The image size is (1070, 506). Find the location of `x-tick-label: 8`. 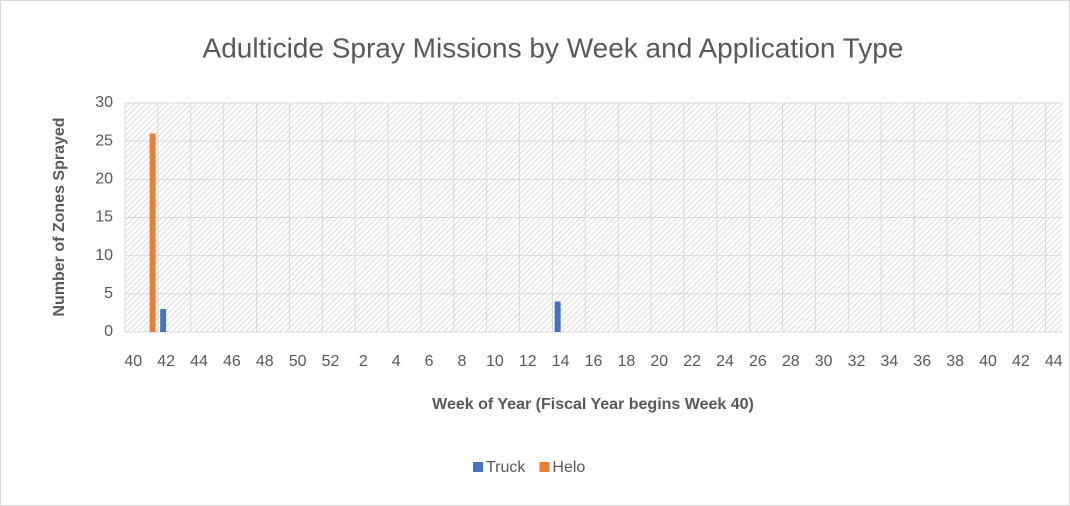

x-tick-label: 8 is located at coordinates (462, 361).